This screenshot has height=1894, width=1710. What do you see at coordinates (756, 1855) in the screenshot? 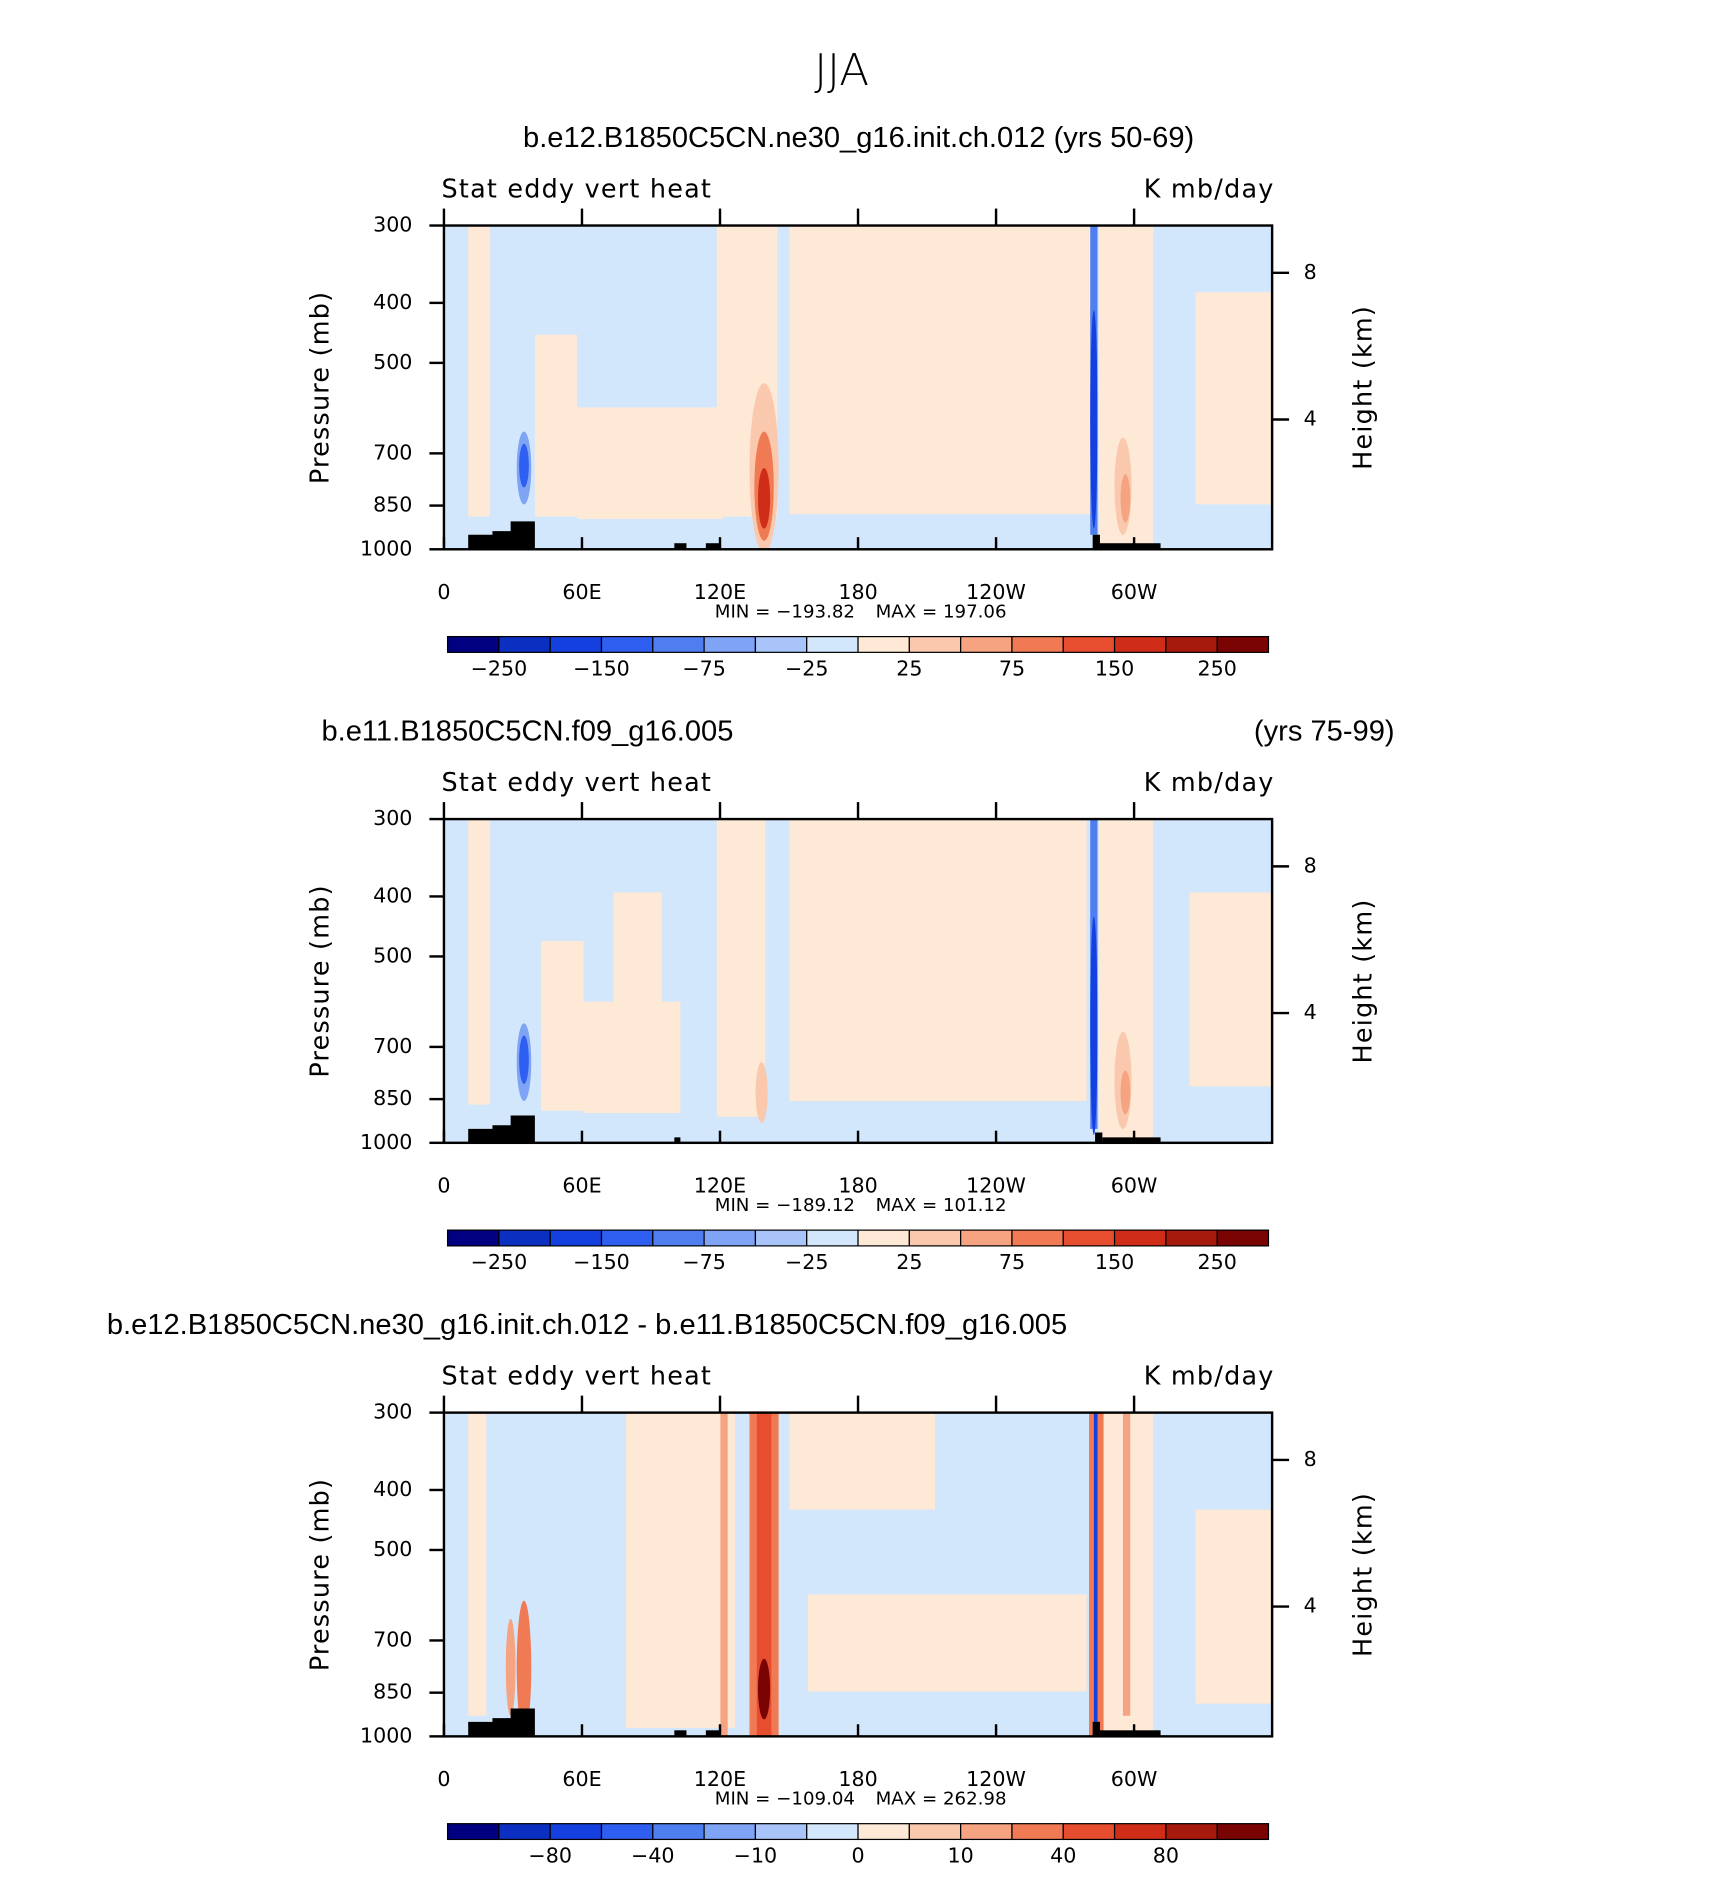
I see `colorbar-label: −10` at bounding box center [756, 1855].